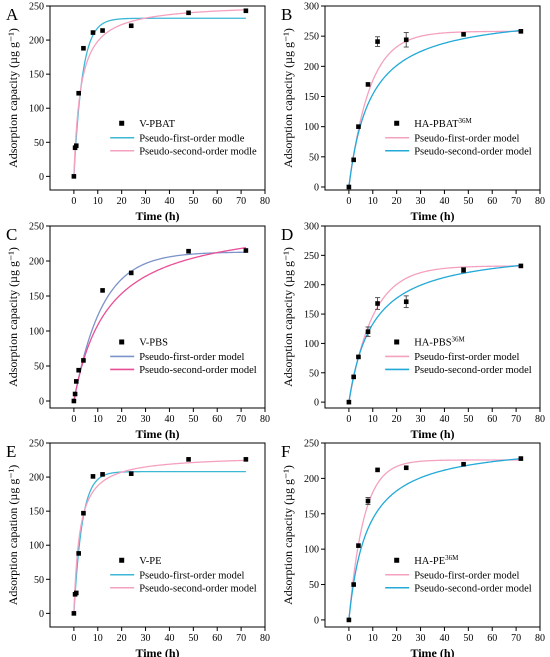 This screenshot has height=657, width=550. Describe the element at coordinates (311, 227) in the screenshot. I see `y-tick-label: 300` at that location.